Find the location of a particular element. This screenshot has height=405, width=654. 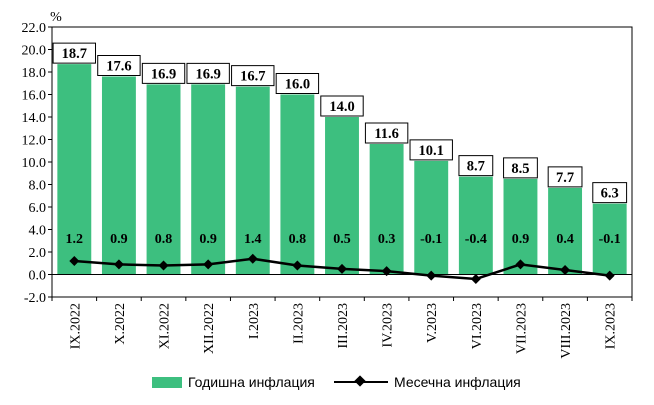

y-tick-label: 20.0 is located at coordinates (34, 51).